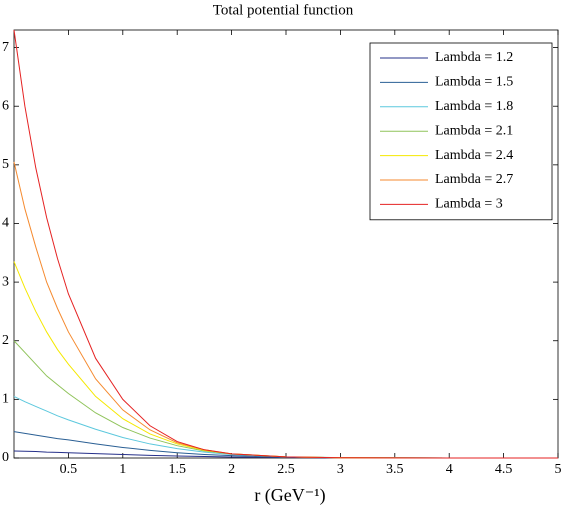 The height and width of the screenshot is (514, 563). Describe the element at coordinates (395, 469) in the screenshot. I see `x-tick-label: 3.5` at that location.